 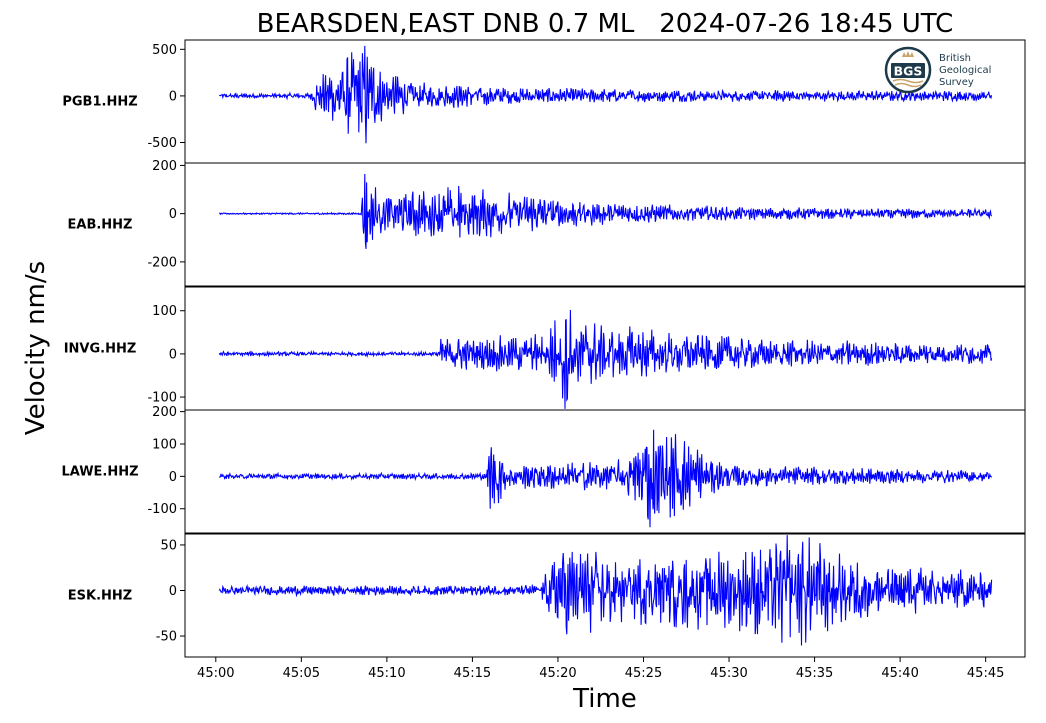 What do you see at coordinates (956, 82) in the screenshot?
I see `bgs-logo-name-line-3: Survey` at bounding box center [956, 82].